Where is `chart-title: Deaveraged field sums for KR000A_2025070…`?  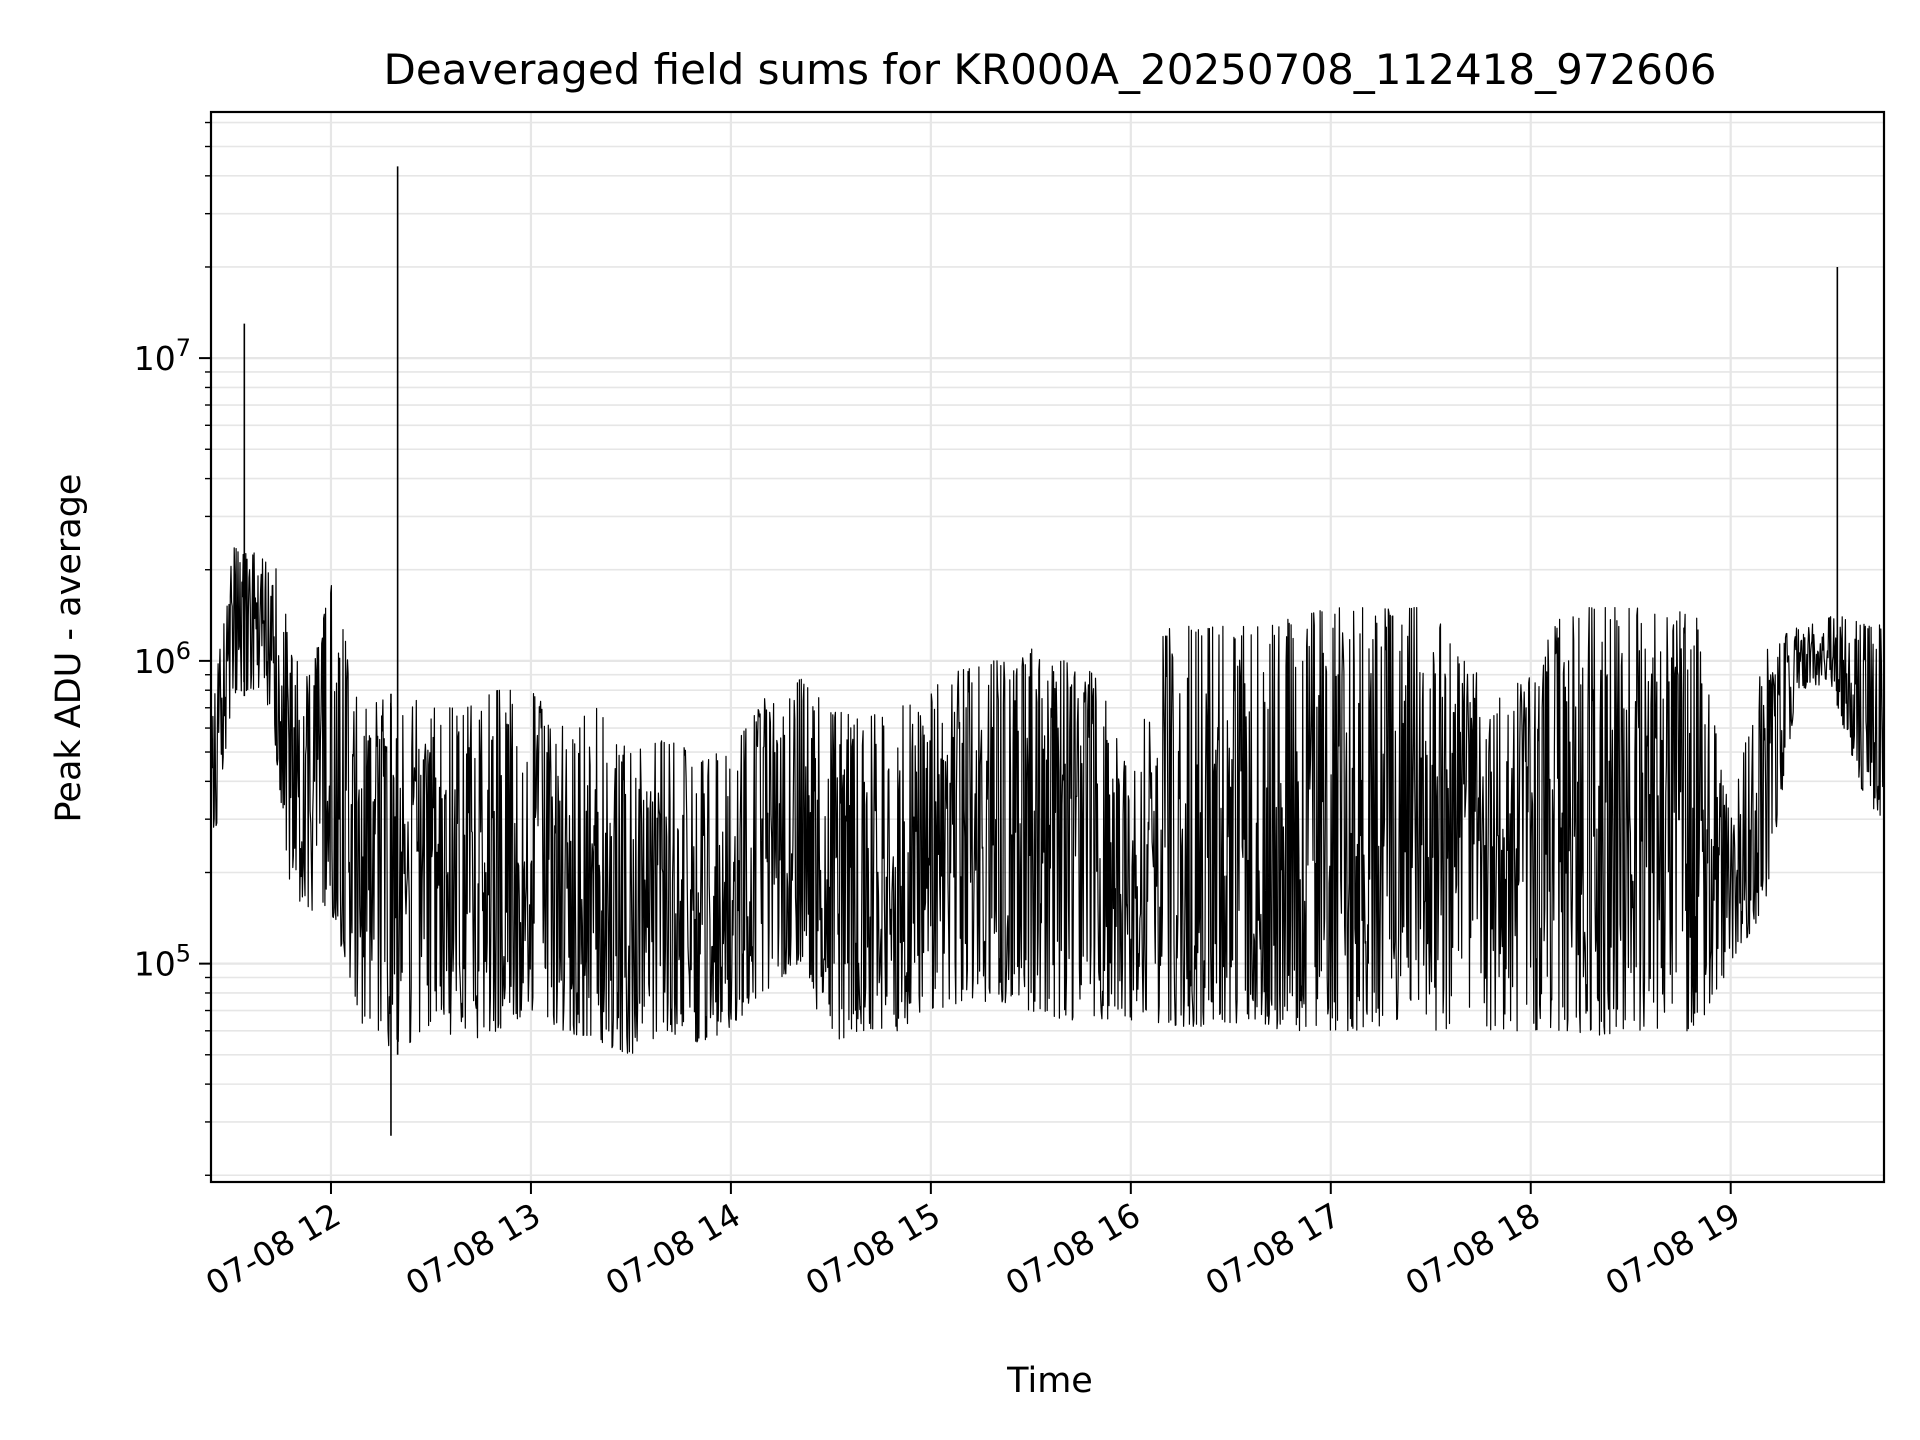 chart-title: Deaveraged field sums for KR000A_2025070… is located at coordinates (1050, 69).